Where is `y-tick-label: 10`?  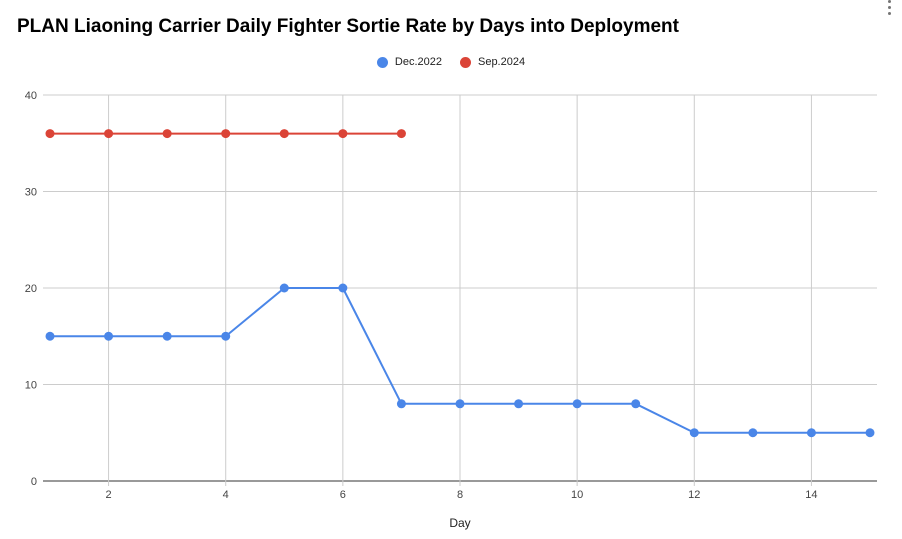
y-tick-label: 10 is located at coordinates (31, 386).